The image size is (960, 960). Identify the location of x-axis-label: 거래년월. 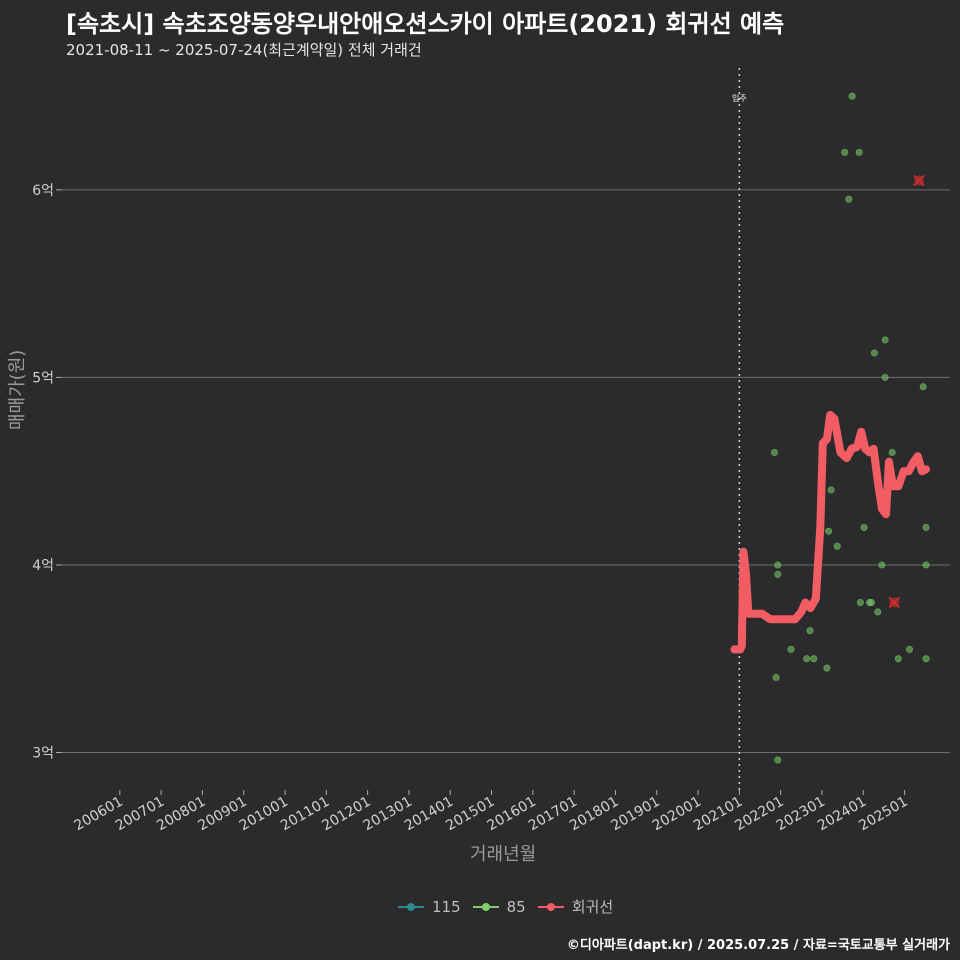
(503, 854).